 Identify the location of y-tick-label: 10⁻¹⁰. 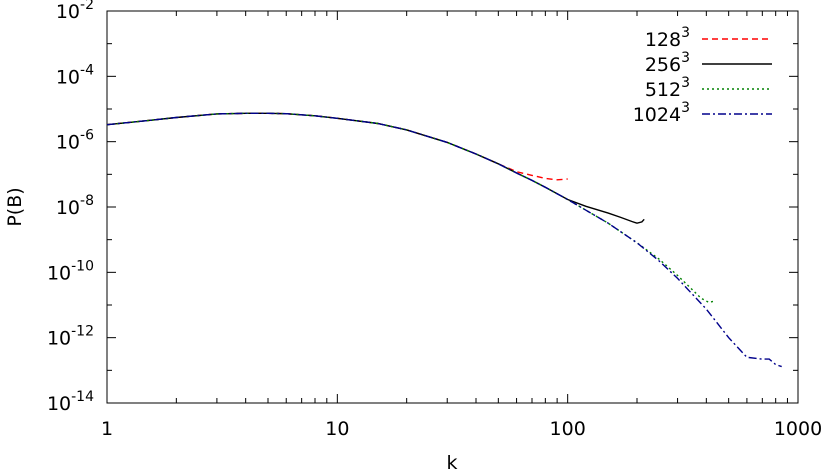
(70, 271).